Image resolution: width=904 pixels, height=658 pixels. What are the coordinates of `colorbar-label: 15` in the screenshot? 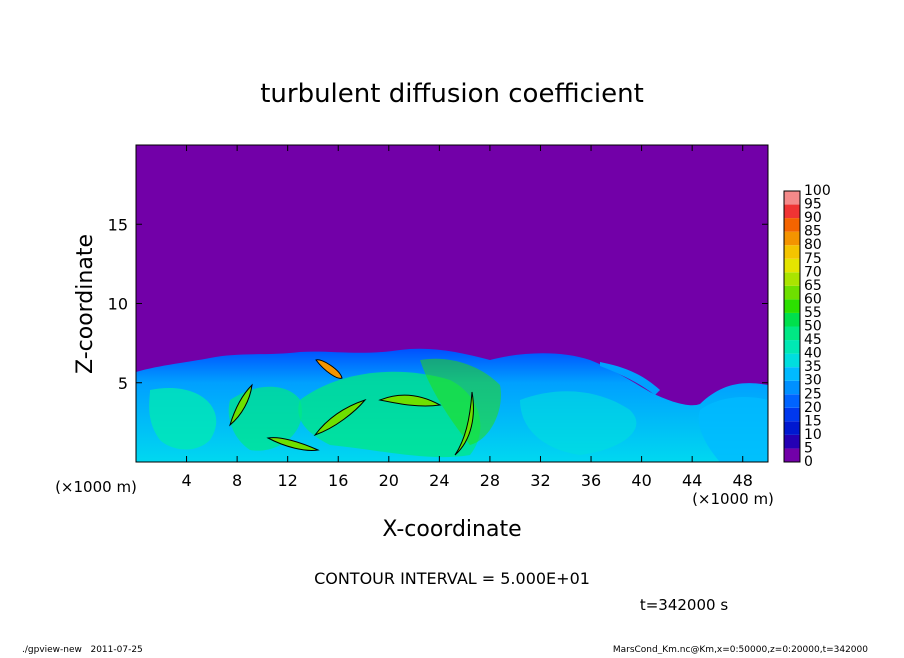 It's located at (813, 421).